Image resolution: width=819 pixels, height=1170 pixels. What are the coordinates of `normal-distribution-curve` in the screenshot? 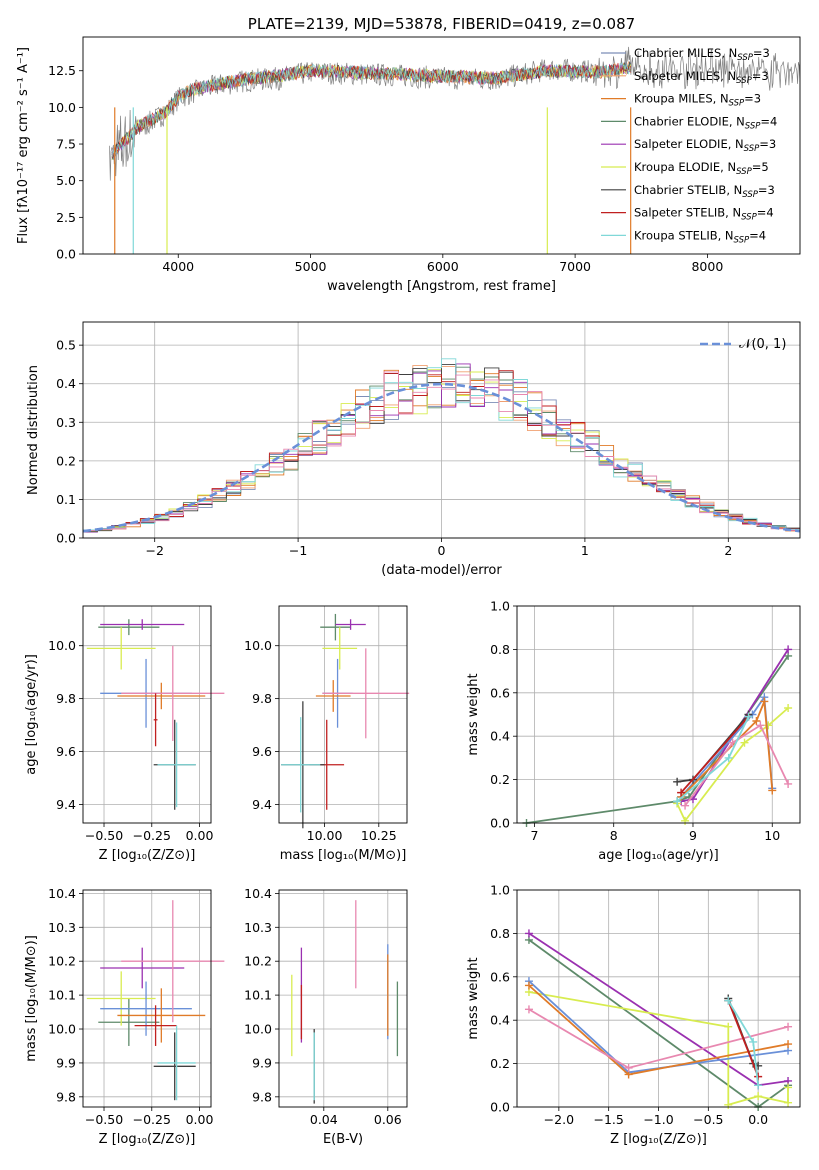 It's located at (441, 457).